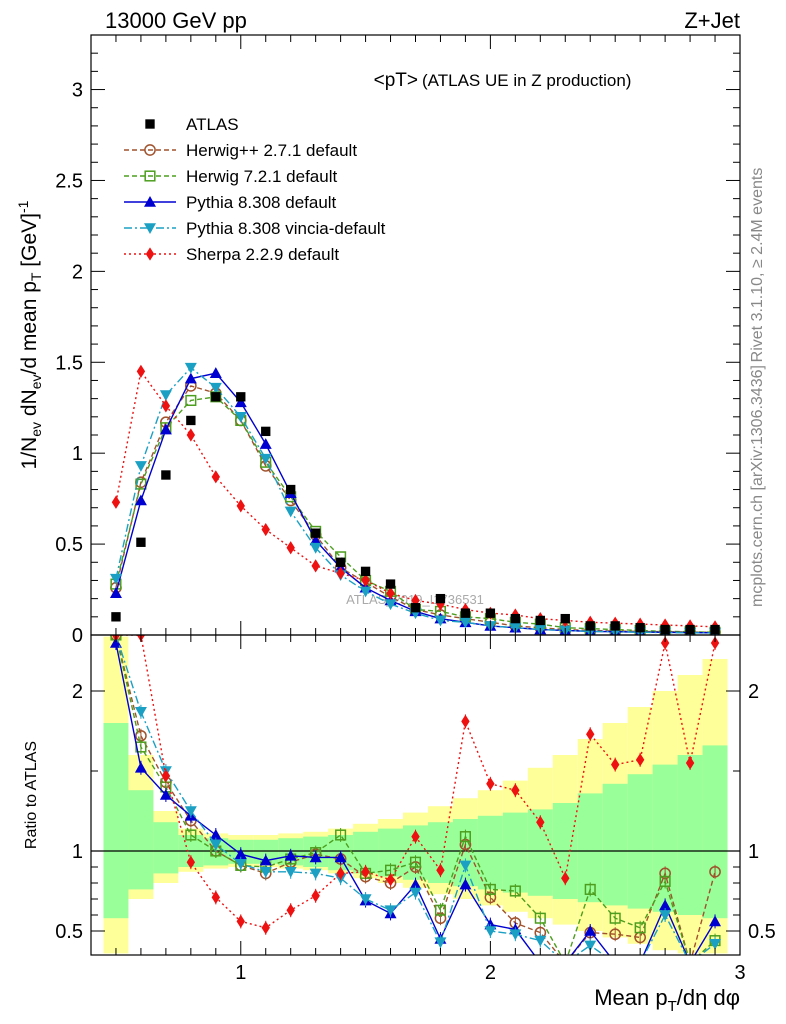 The height and width of the screenshot is (1024, 786). What do you see at coordinates (230, 176) in the screenshot?
I see `legend-entry-series-1: Herwig 7.2.1 default` at bounding box center [230, 176].